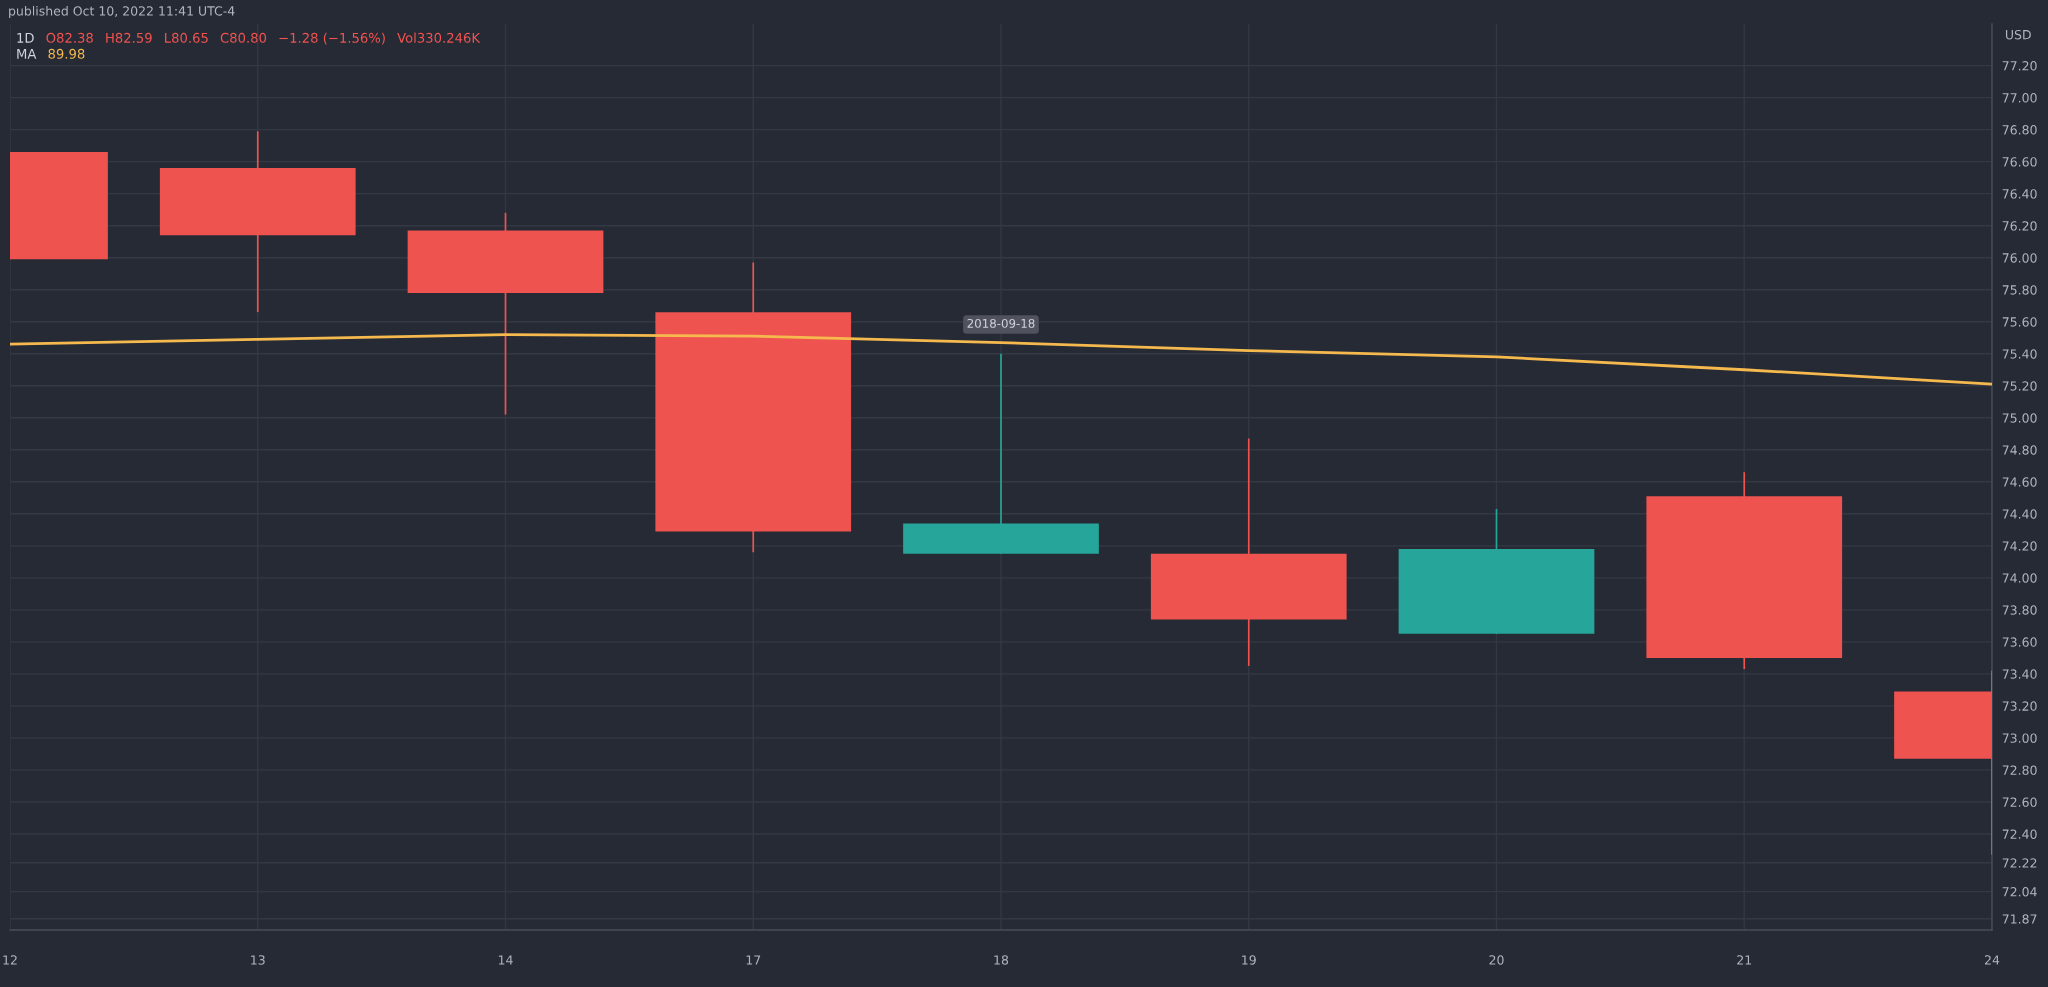  I want to click on annotation: 2018-09-18, so click(1001, 323).